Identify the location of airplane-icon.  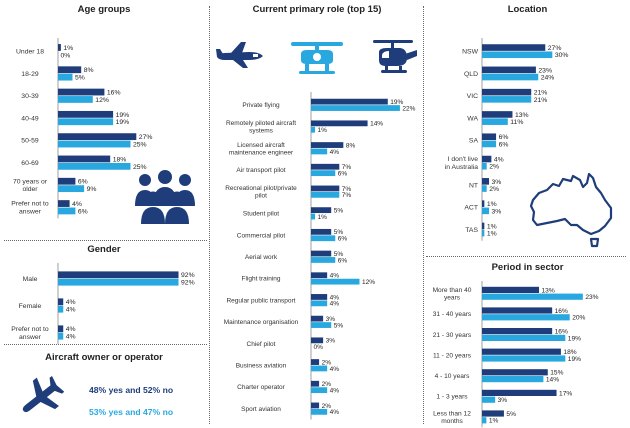
(43, 394).